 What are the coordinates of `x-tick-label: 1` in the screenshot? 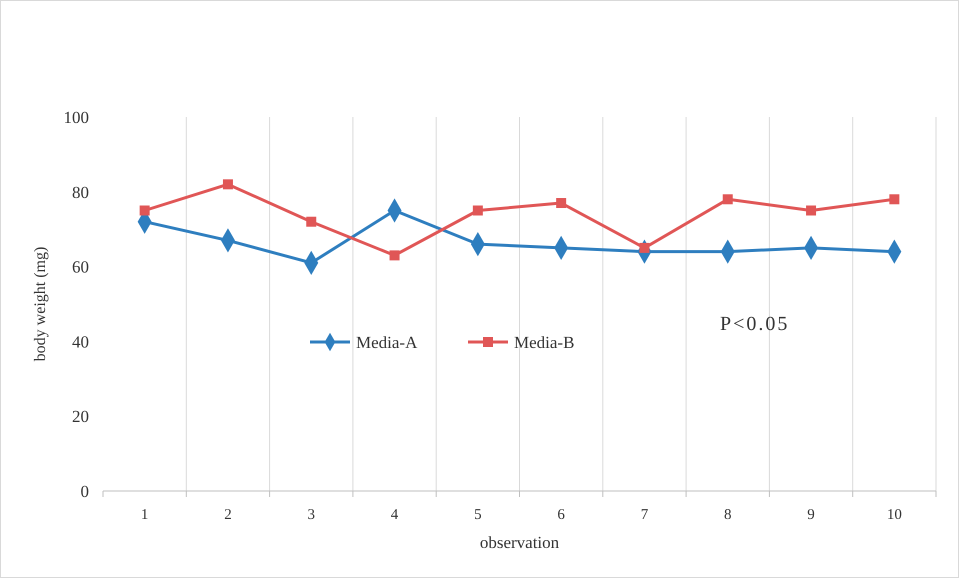 It's located at (144, 515).